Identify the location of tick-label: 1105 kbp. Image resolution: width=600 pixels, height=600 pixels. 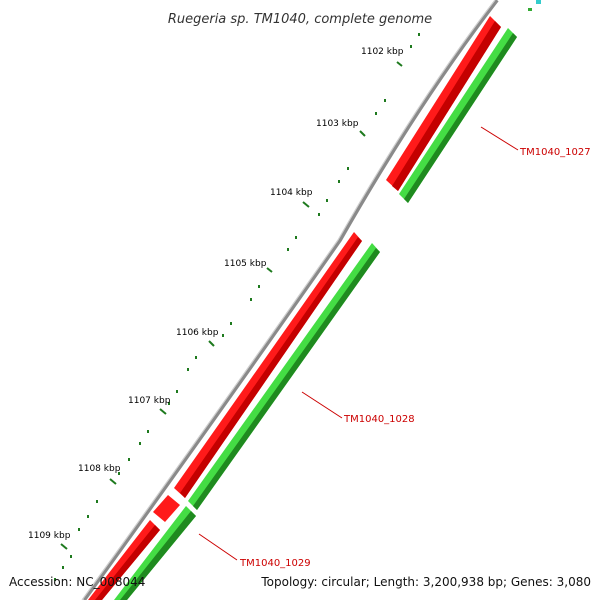
(245, 264).